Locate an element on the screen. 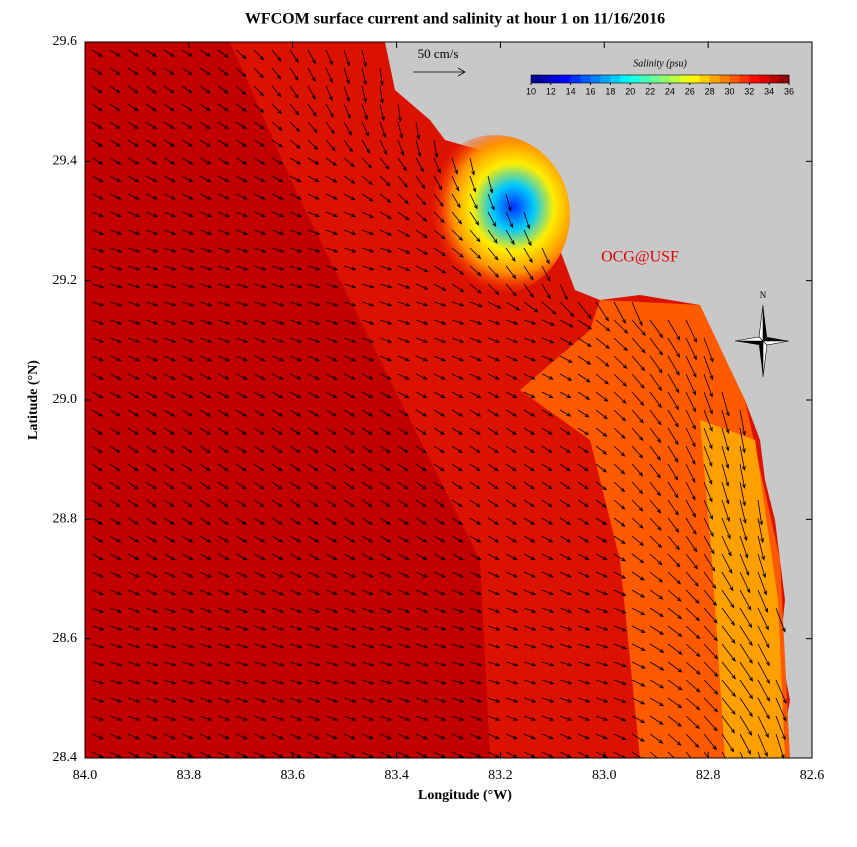 This screenshot has width=857, height=847. x-tick-label: 83.6 is located at coordinates (292, 775).